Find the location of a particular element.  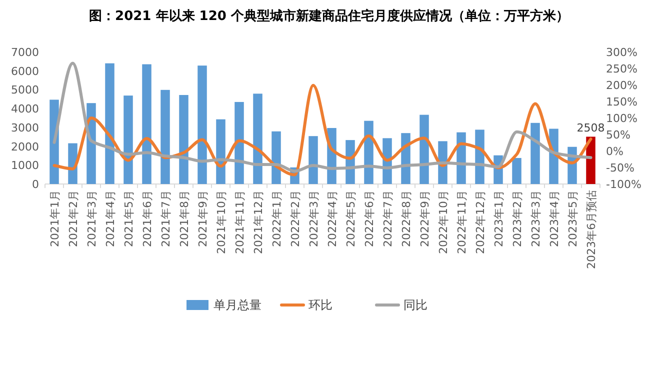

x-tick-label: 2021年4月 is located at coordinates (110, 218).